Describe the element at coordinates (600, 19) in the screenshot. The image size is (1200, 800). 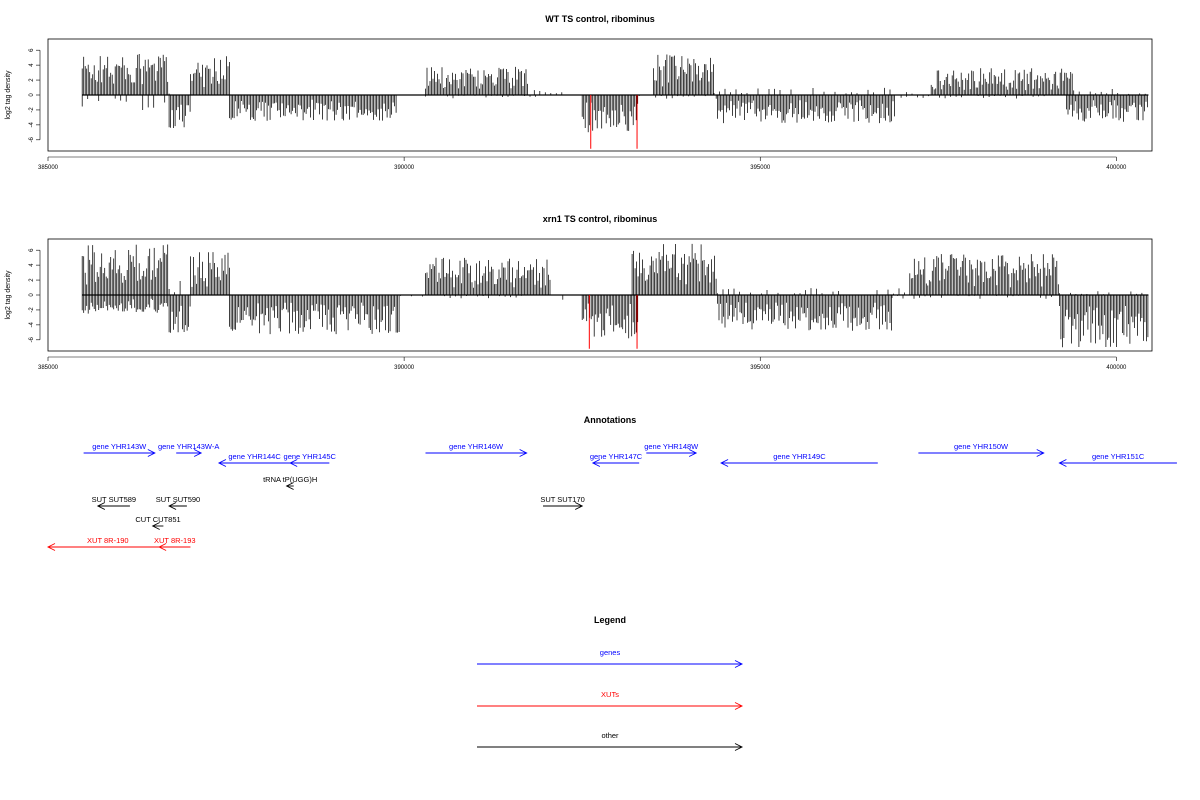
I see `panel-title: WT TS control, ribominus` at that location.